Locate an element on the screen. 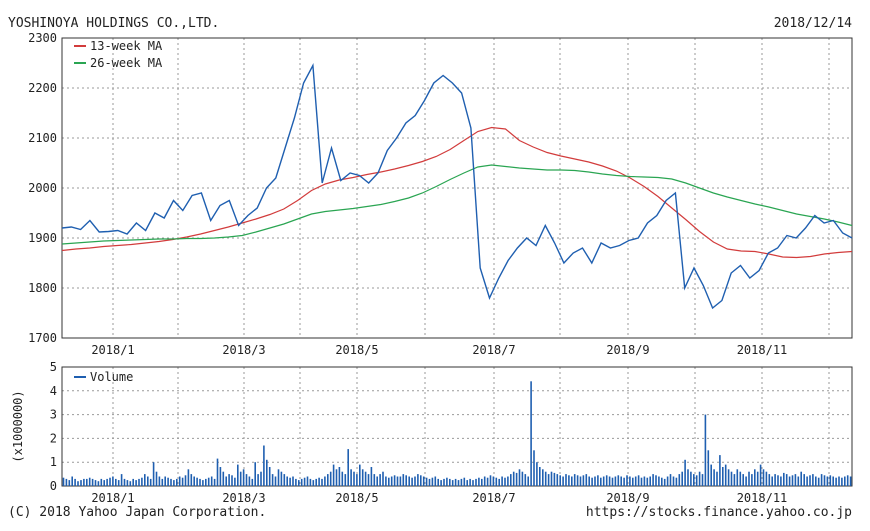 This screenshot has height=531, width=870. price-x-tick-label: 2018/9 is located at coordinates (627, 350).